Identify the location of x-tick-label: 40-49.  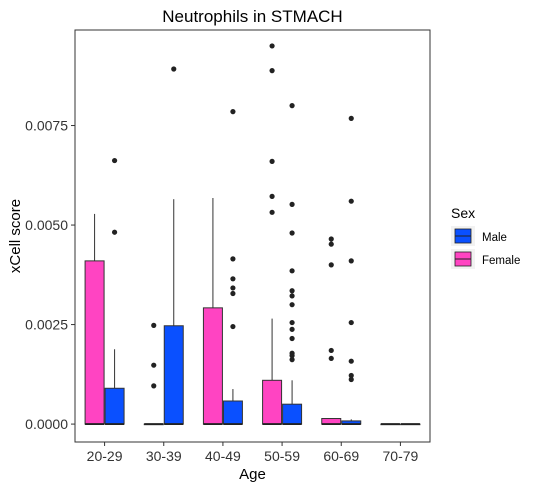
(223, 456).